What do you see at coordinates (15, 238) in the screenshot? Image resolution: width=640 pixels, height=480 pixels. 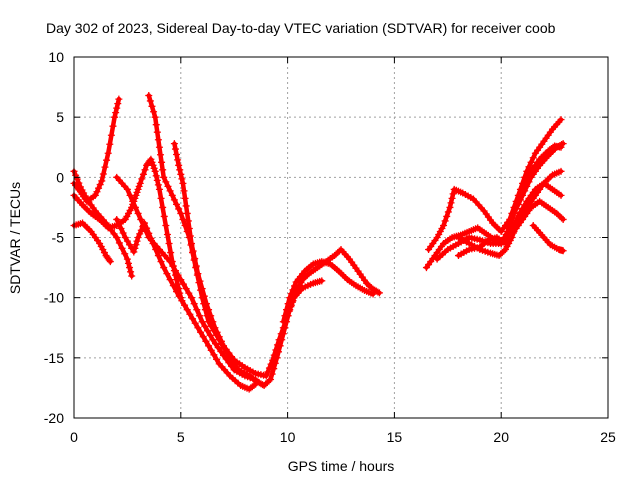 I see `y-axis-label: SDTVAR / TECUs` at bounding box center [15, 238].